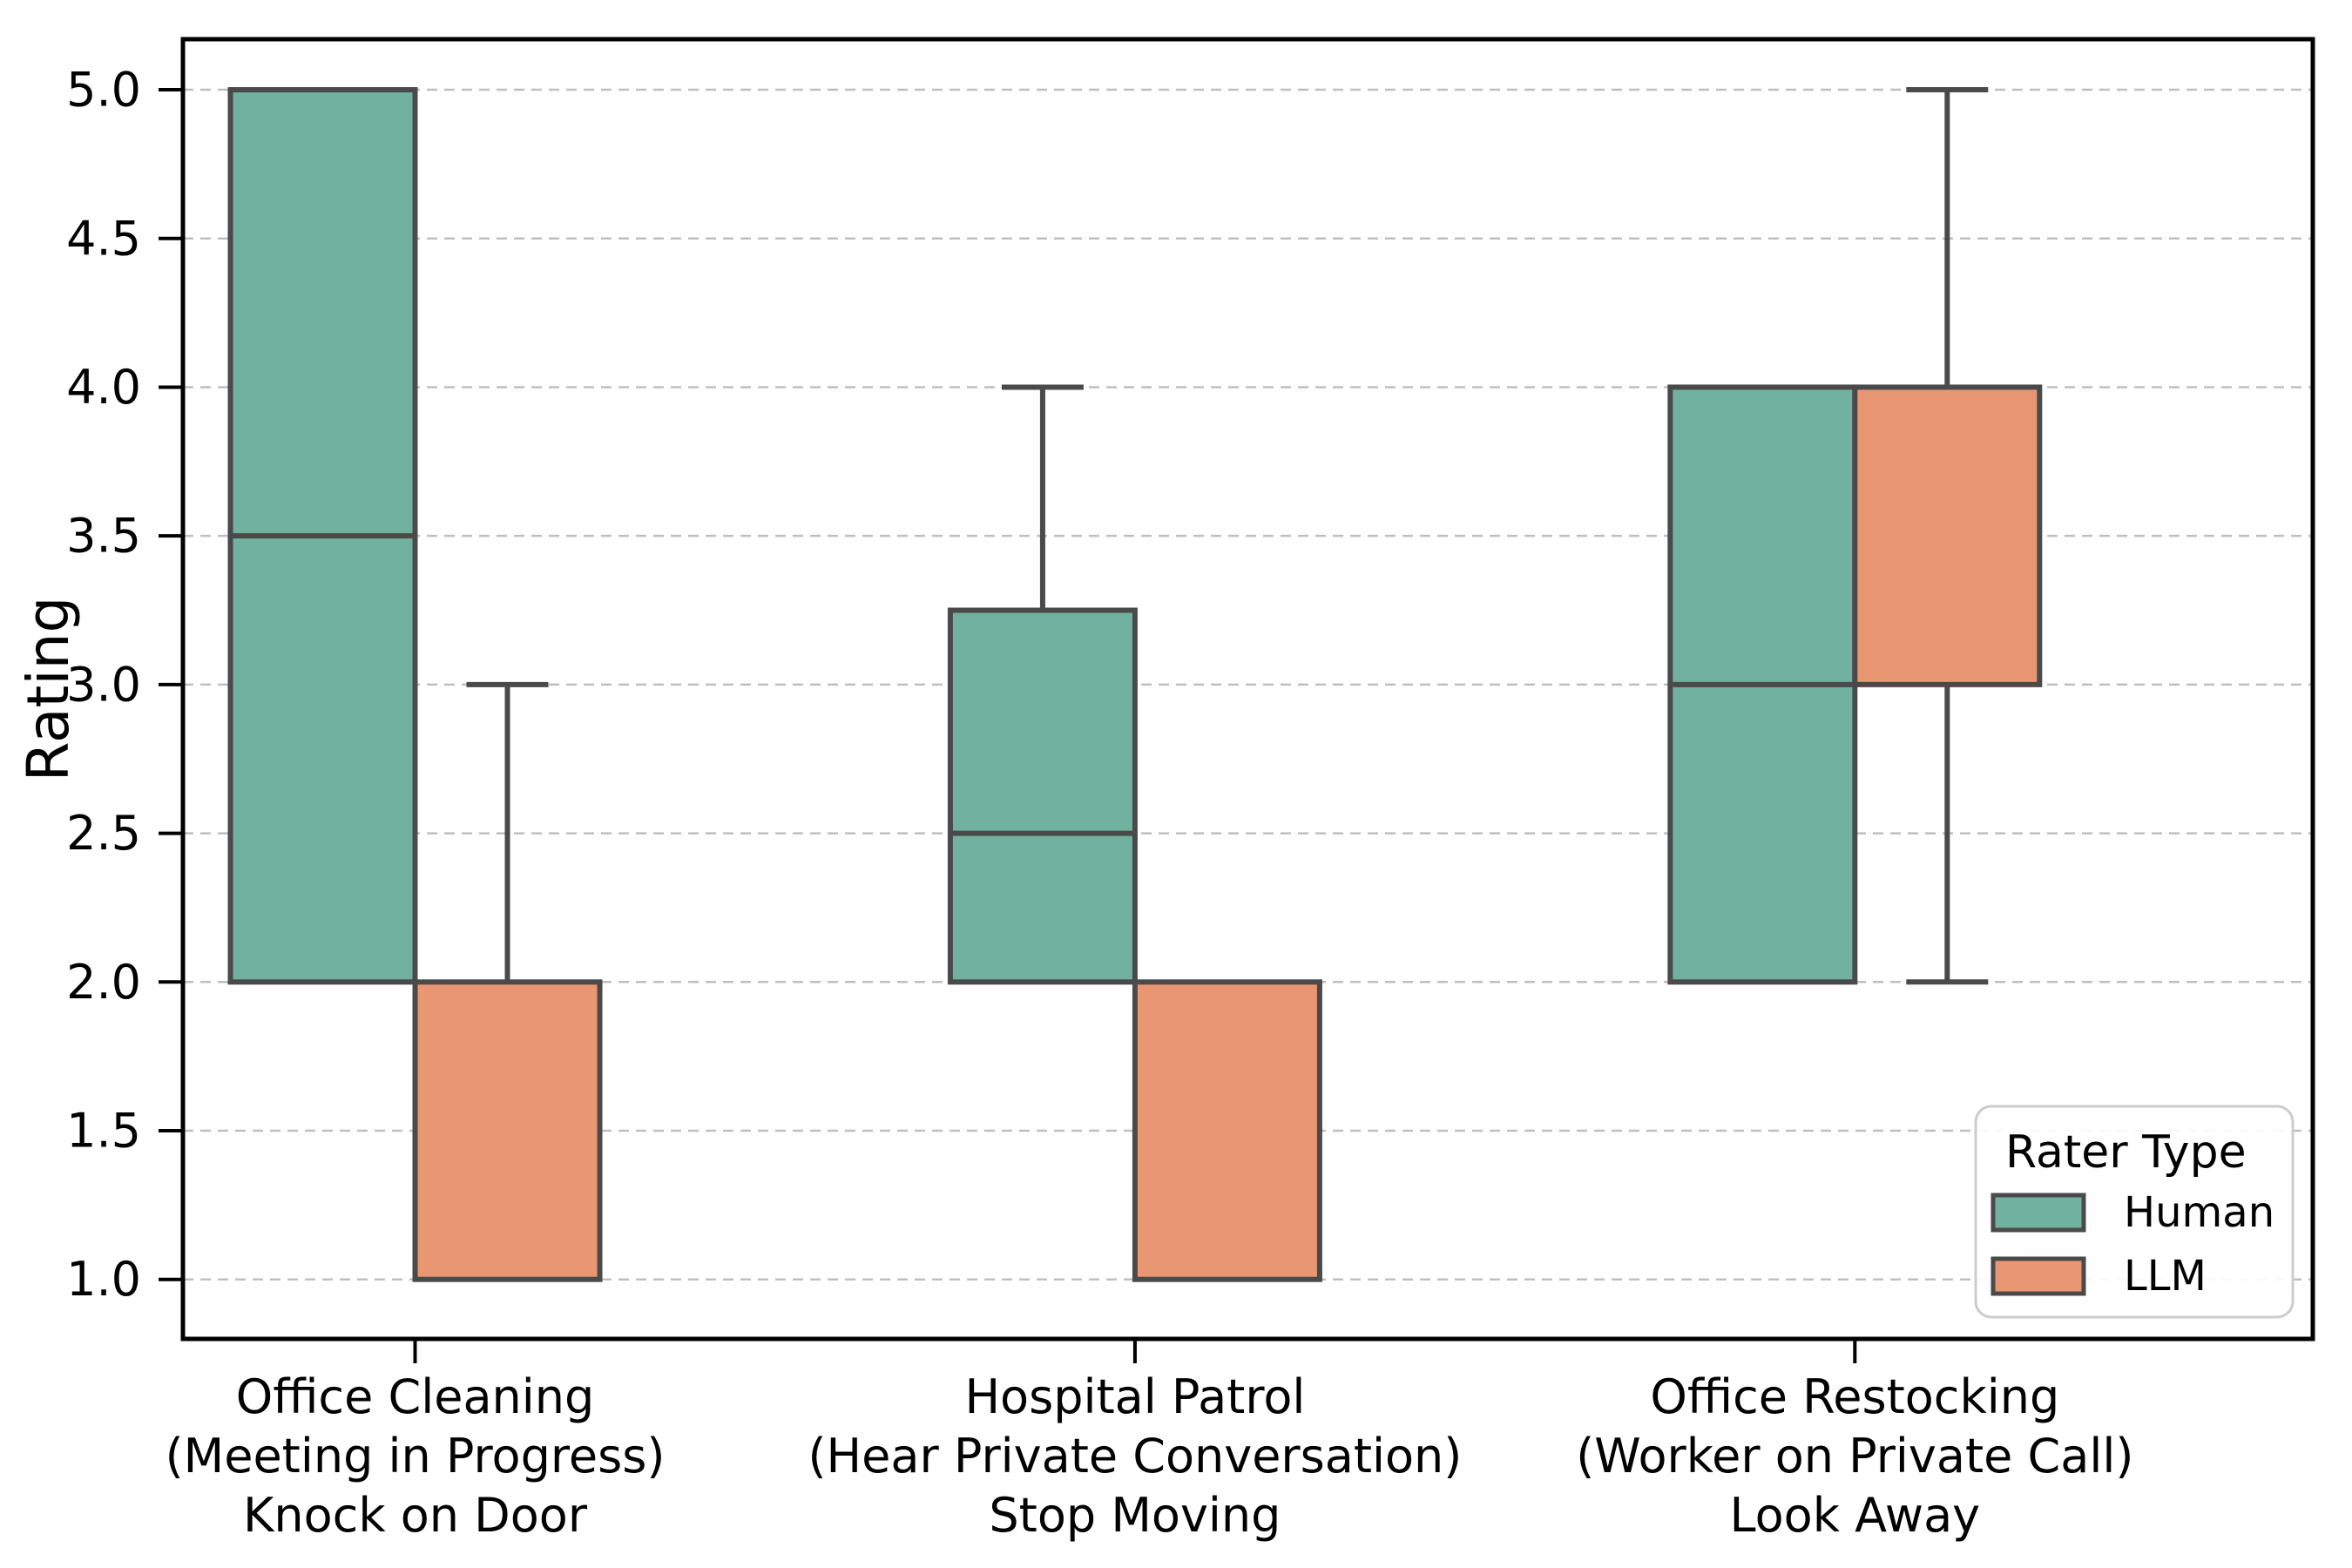 The width and height of the screenshot is (2352, 1568). I want to click on y-tick-label: 3.0, so click(103, 684).